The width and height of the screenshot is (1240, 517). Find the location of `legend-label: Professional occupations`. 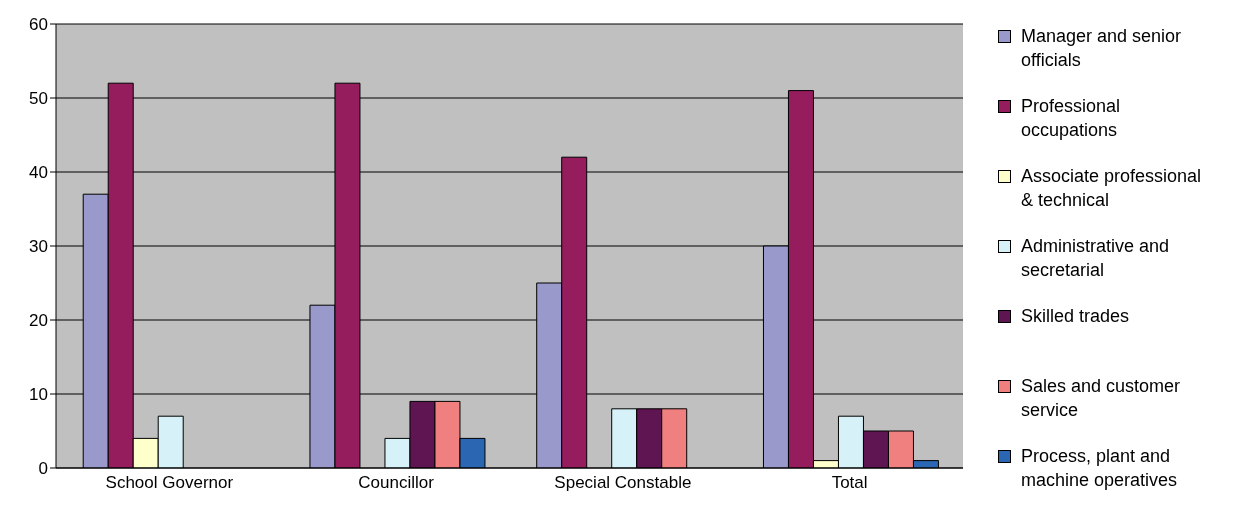

legend-label: Professional occupations is located at coordinates (1071, 118).